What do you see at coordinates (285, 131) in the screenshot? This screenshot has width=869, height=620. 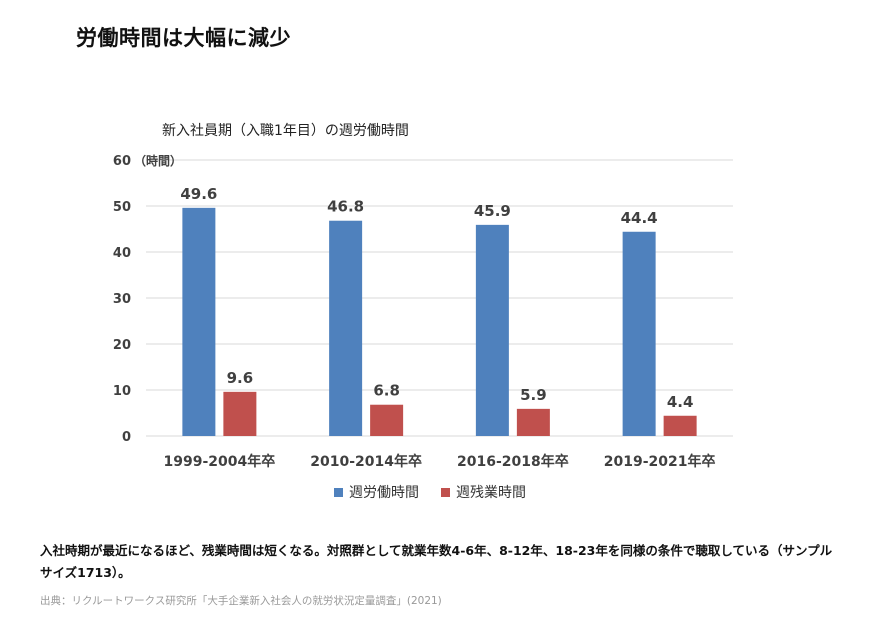 I see `chart-title: 新入社員期（入職1年目）の週労働時間` at bounding box center [285, 131].